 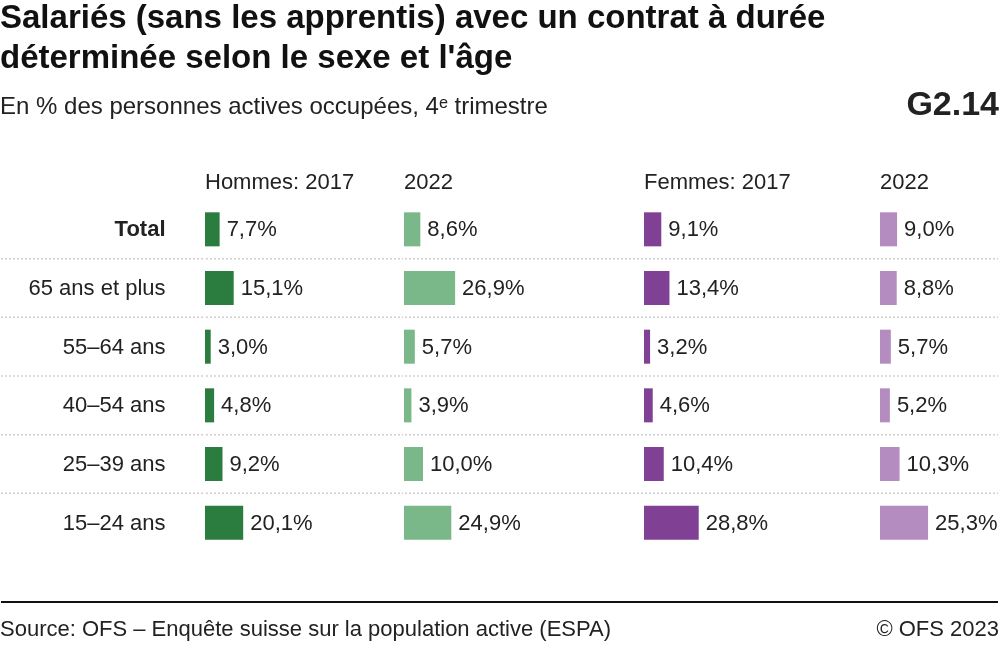 I want to click on series-label: Hommes: 2017, so click(x=280, y=181).